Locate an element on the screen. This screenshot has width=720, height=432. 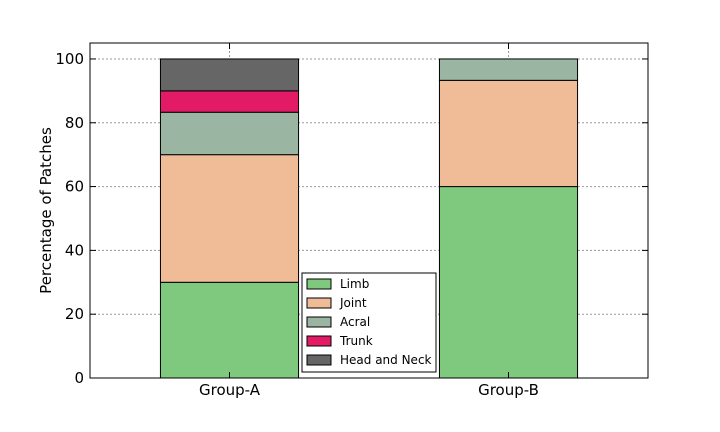
y-tick-label: 0 is located at coordinates (79, 378).